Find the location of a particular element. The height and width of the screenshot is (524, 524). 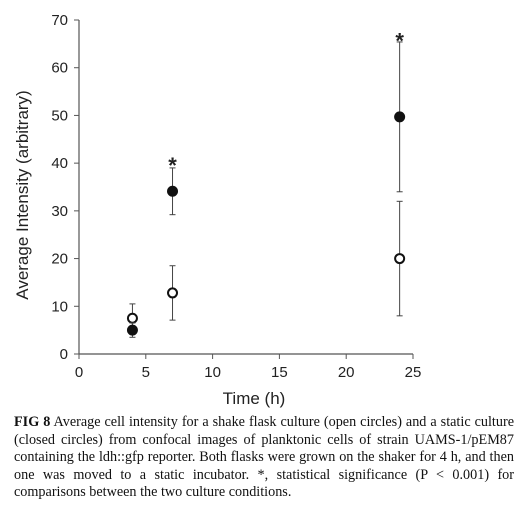

y-tick-label: 60 is located at coordinates (59, 68).